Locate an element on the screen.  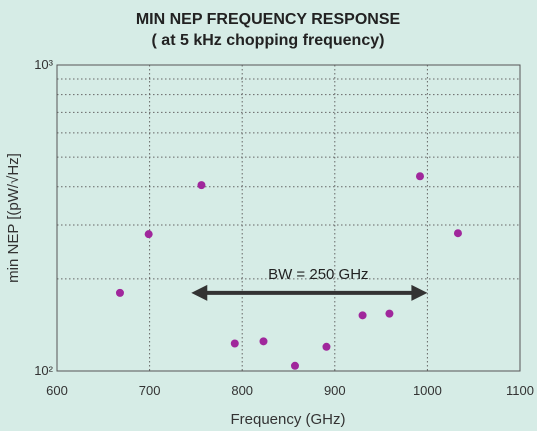
x-tick-label: 700 is located at coordinates (150, 390).